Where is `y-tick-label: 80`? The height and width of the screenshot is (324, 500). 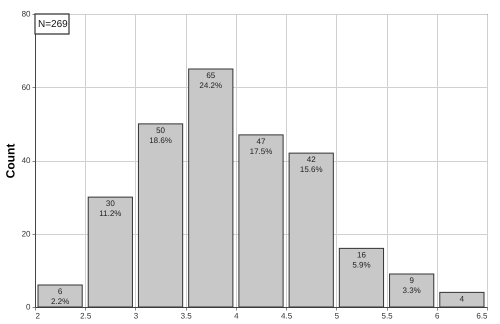
y-tick-label: 80 is located at coordinates (27, 14).